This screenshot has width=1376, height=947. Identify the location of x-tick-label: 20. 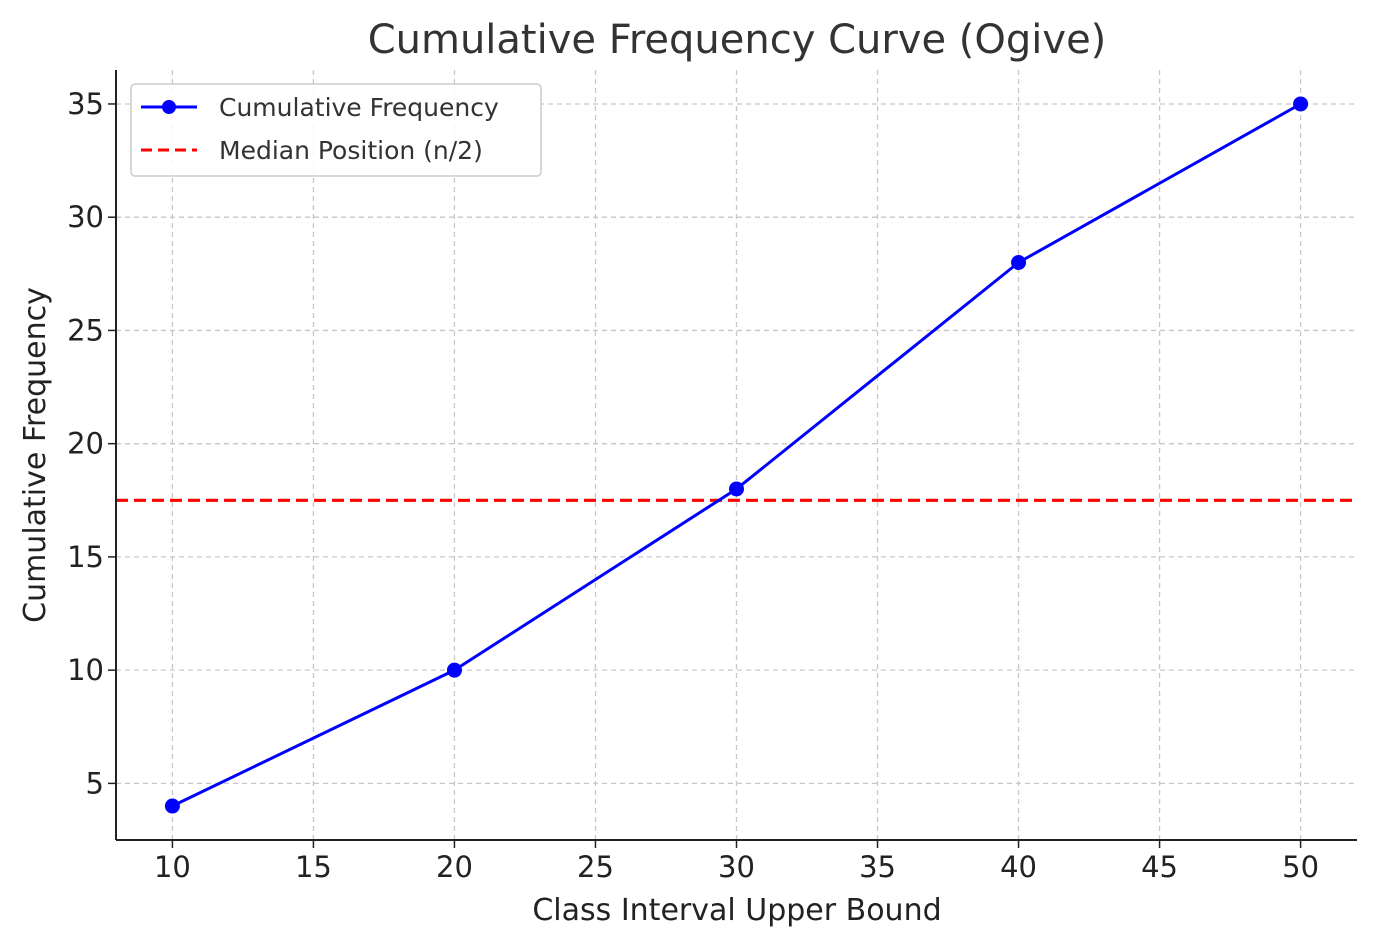
(454, 867).